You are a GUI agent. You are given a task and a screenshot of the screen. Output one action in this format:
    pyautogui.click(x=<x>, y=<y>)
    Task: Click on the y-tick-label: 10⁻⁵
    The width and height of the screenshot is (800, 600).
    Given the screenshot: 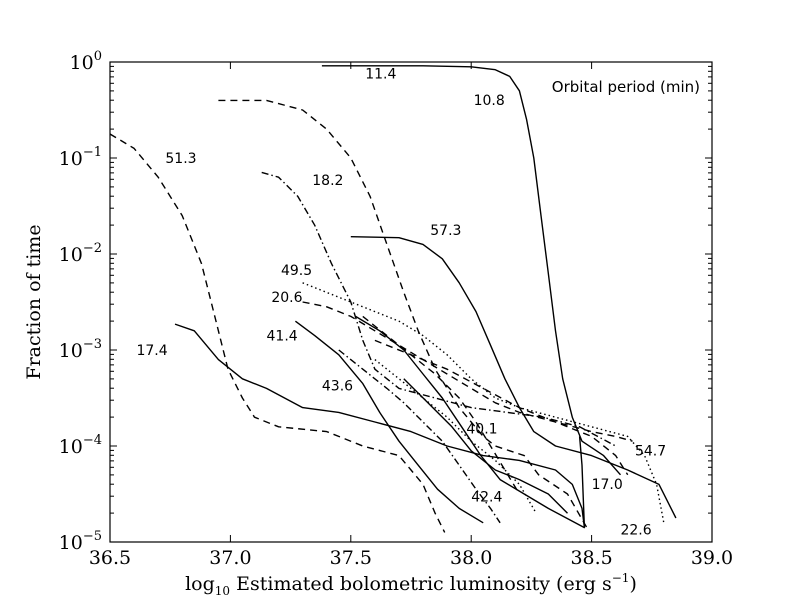 What is the action you would take?
    pyautogui.click(x=80, y=541)
    